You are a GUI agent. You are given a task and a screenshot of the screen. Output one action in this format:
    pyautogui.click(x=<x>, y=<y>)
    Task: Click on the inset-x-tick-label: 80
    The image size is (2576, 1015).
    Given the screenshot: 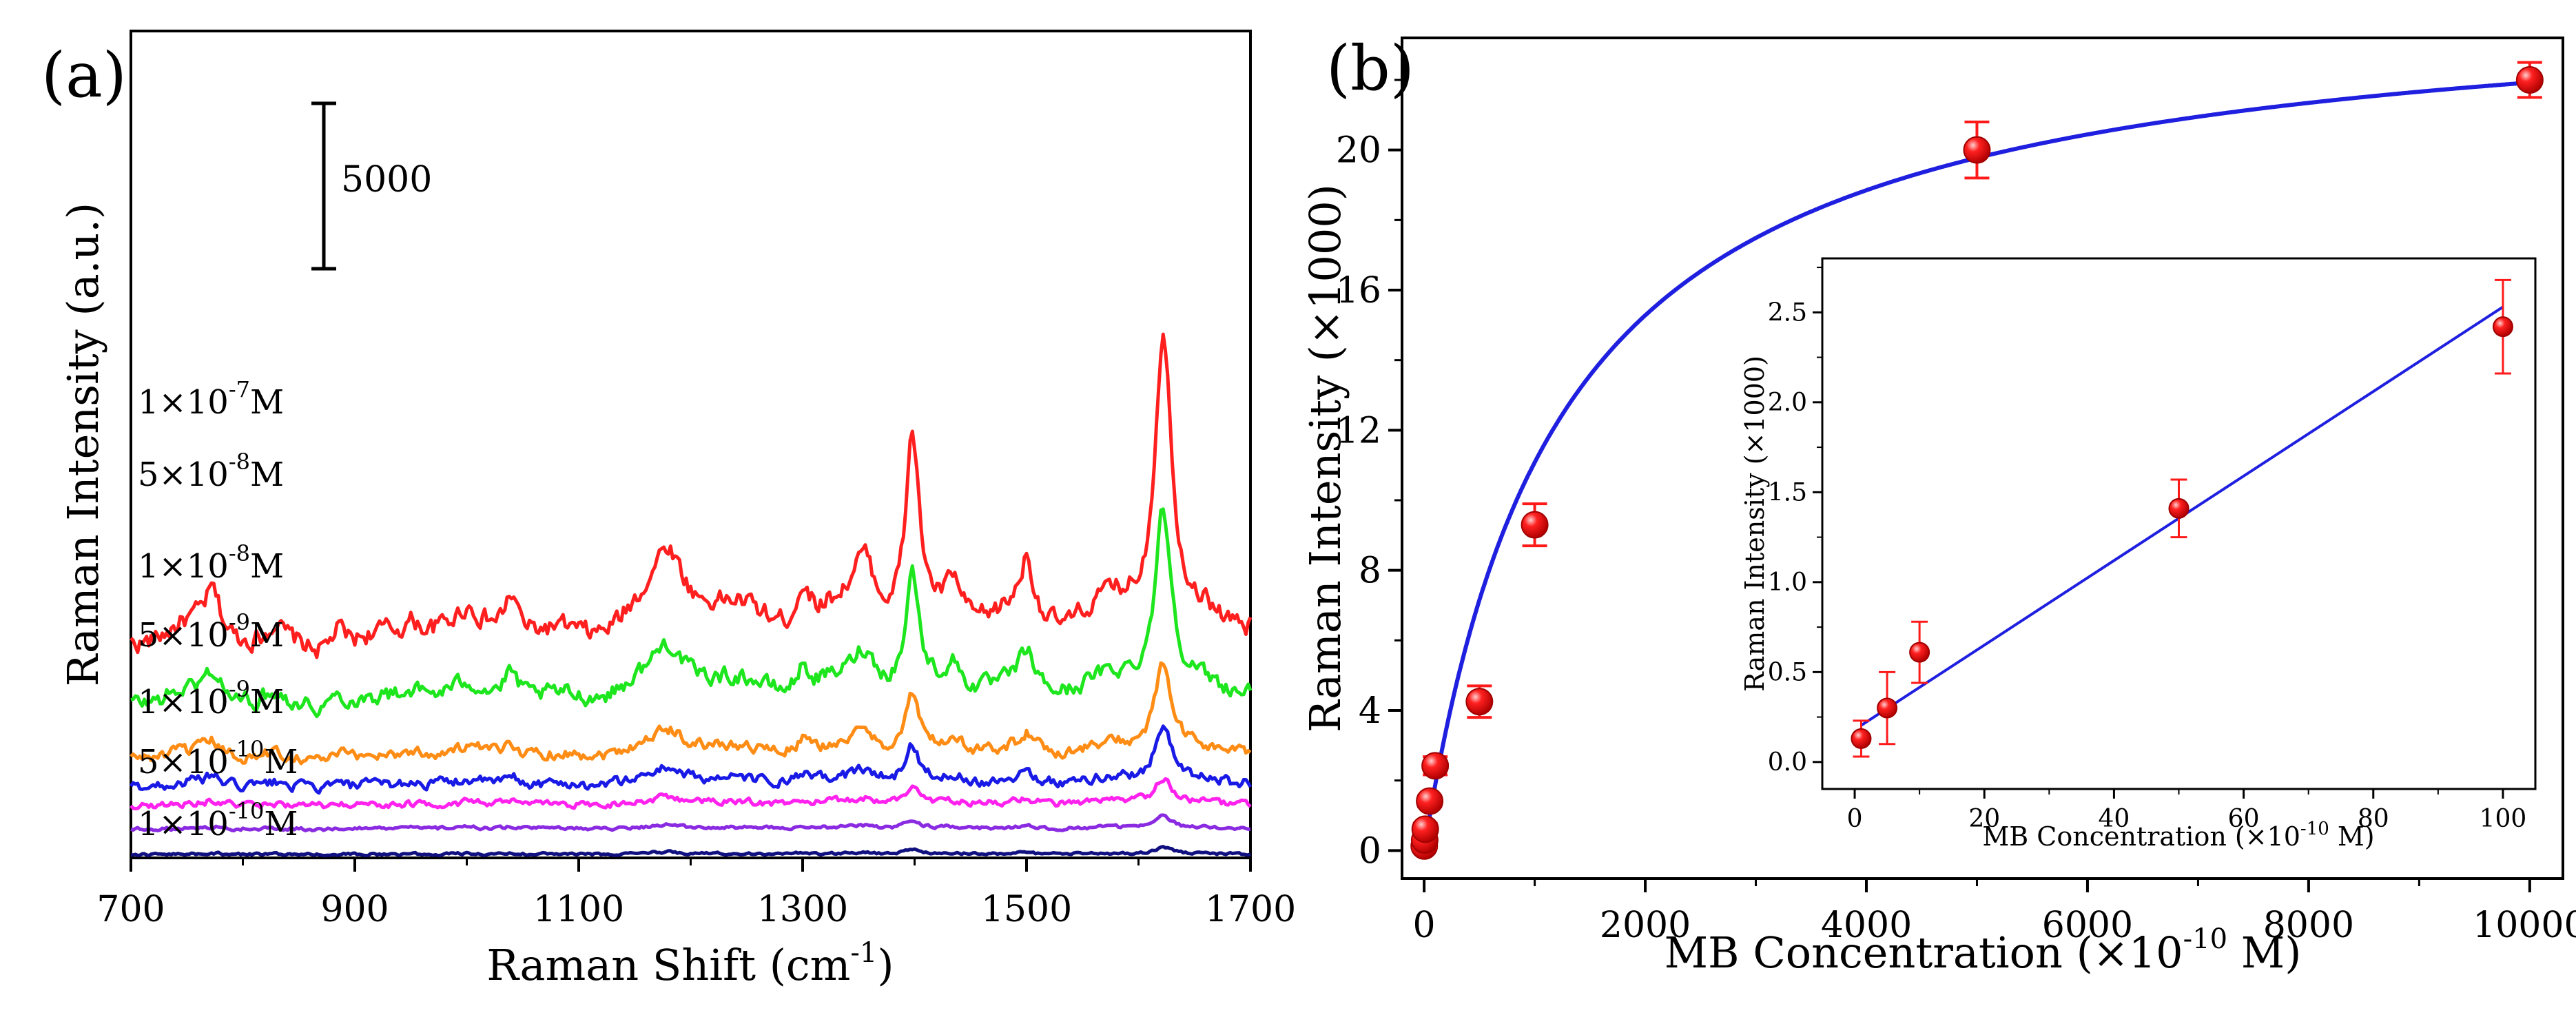 What is the action you would take?
    pyautogui.click(x=2373, y=819)
    